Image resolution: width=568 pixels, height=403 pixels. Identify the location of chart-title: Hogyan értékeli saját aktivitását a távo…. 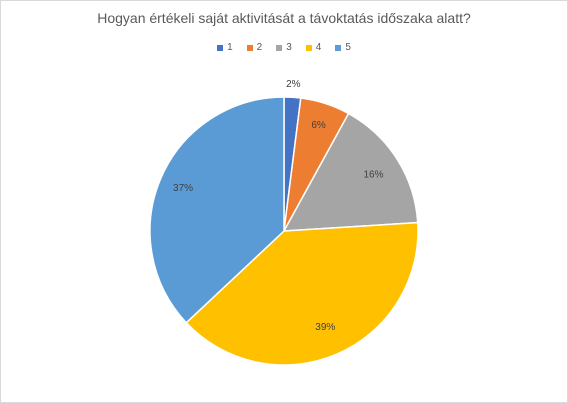
(284, 18).